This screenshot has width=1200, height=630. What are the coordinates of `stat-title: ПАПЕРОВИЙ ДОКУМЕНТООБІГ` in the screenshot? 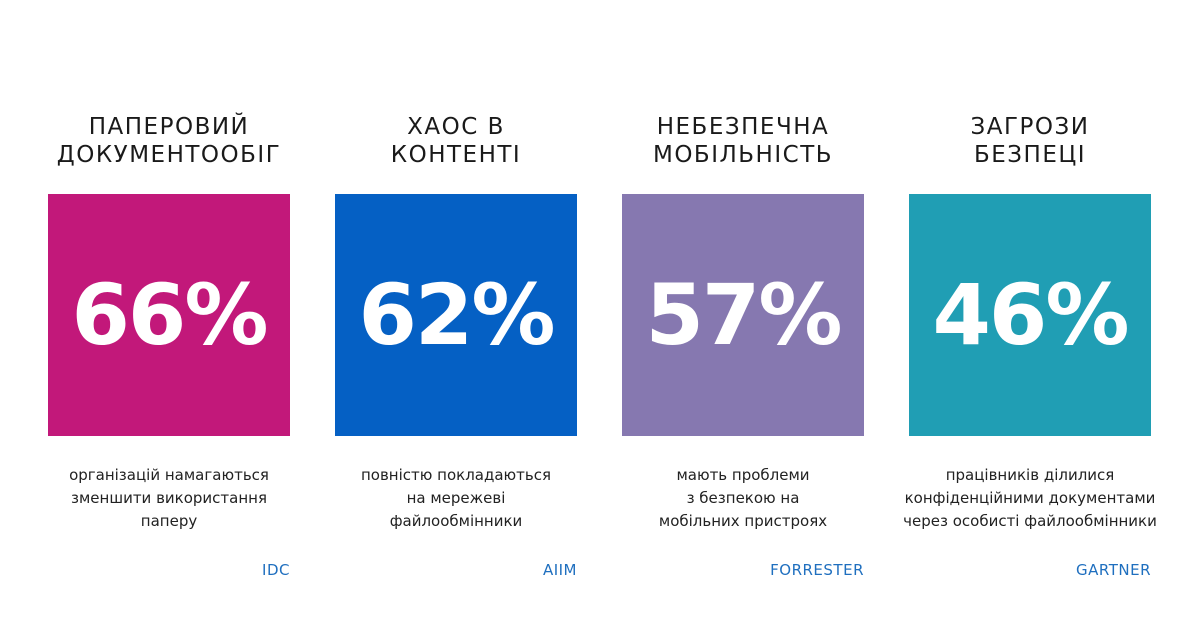 It's located at (169, 141).